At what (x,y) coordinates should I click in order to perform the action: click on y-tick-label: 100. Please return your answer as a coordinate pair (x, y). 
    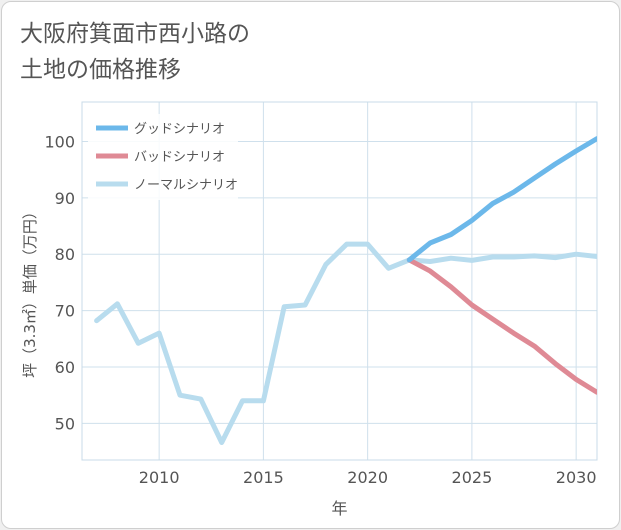
    Looking at the image, I should click on (59, 141).